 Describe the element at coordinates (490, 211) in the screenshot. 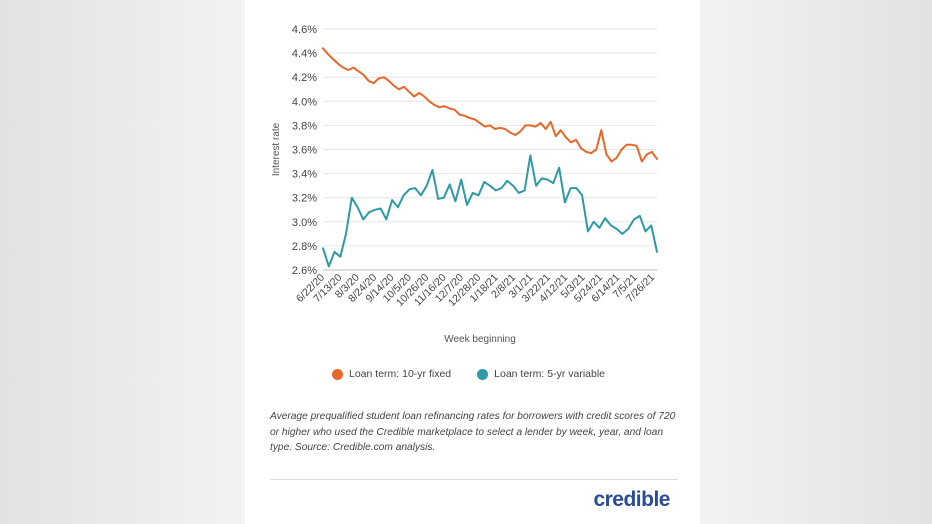

I see `series-line-5yr-variable` at that location.